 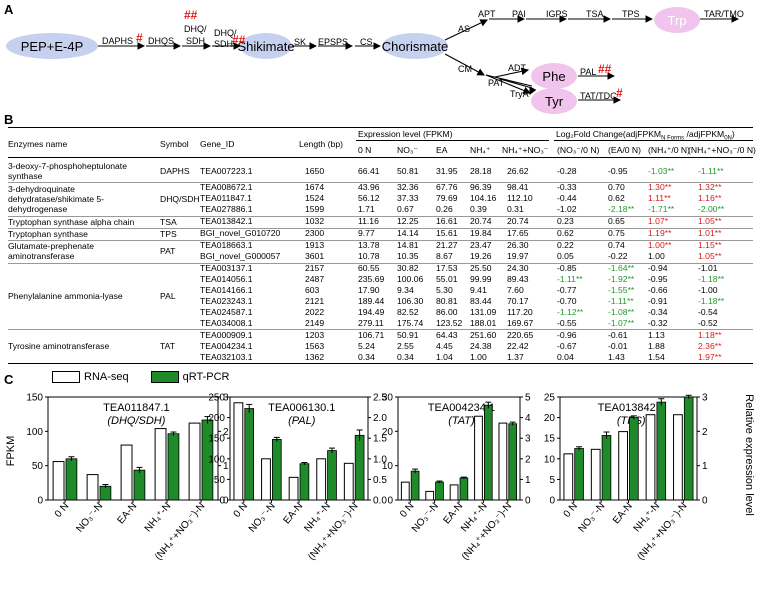 I want to click on enzyme-name-line: Glutamate-prephenate, so click(x=51, y=246).